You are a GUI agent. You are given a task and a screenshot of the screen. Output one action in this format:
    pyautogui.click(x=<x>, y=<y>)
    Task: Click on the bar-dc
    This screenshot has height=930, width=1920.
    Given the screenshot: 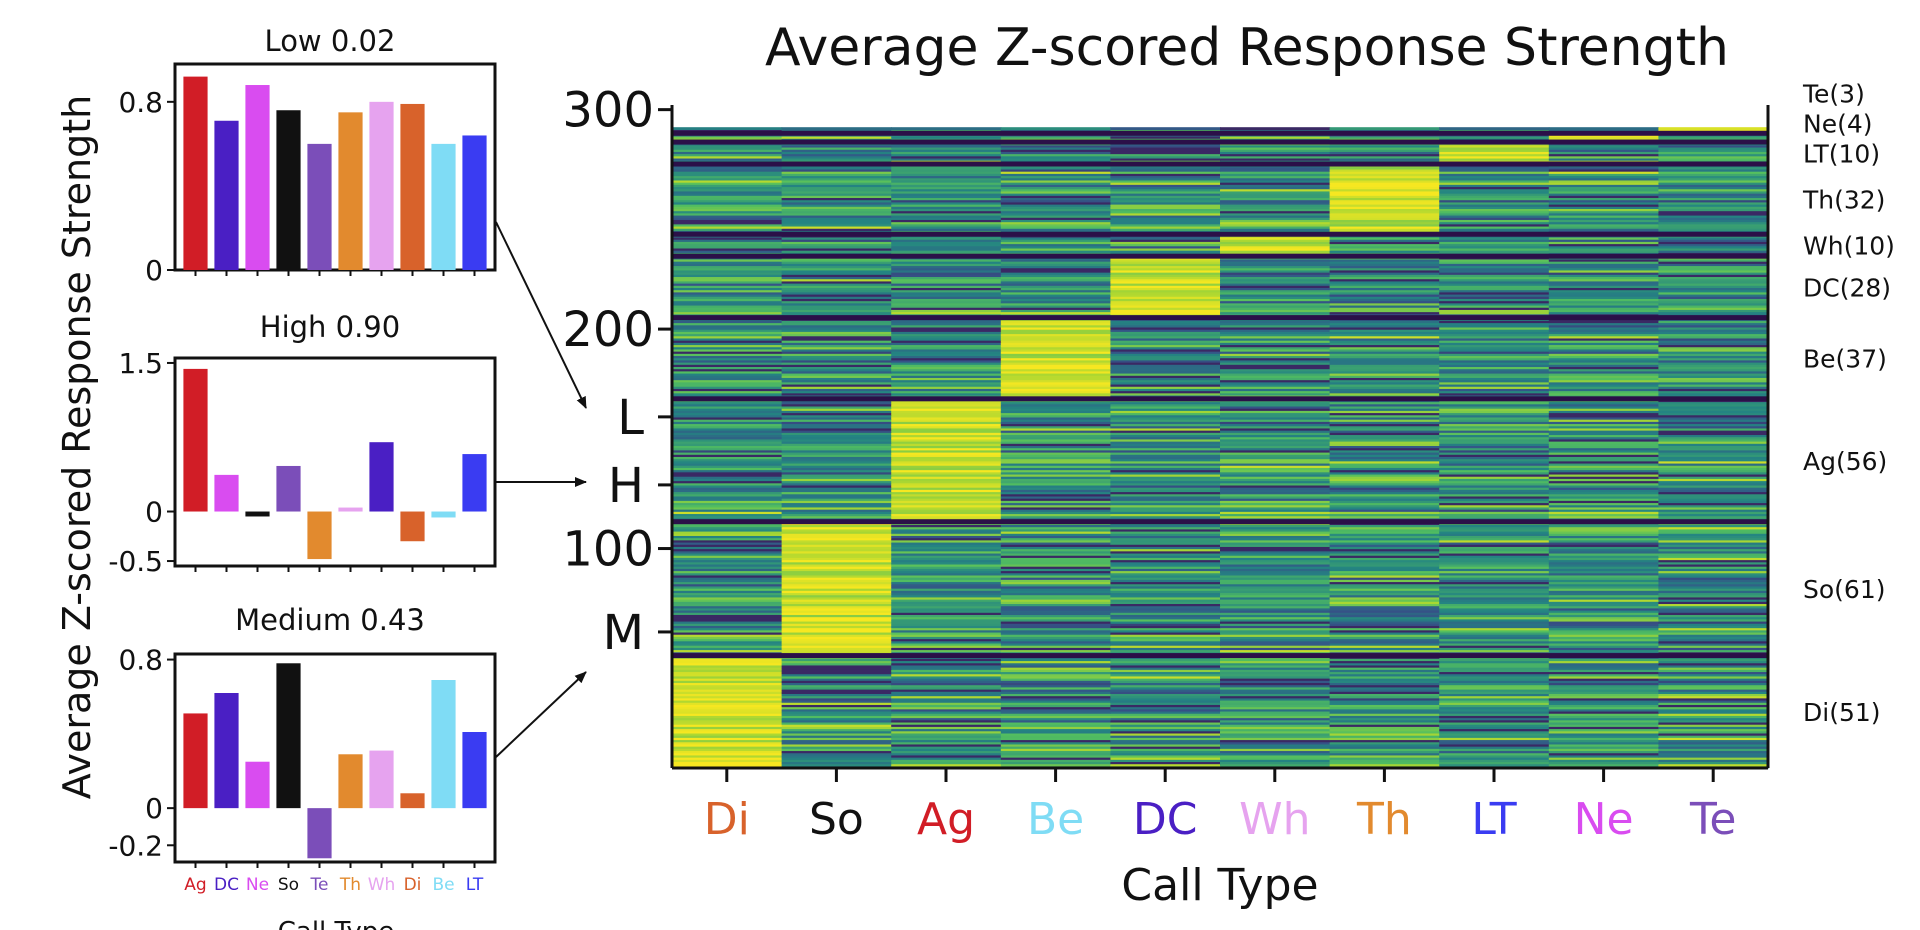 What is the action you would take?
    pyautogui.click(x=226, y=751)
    